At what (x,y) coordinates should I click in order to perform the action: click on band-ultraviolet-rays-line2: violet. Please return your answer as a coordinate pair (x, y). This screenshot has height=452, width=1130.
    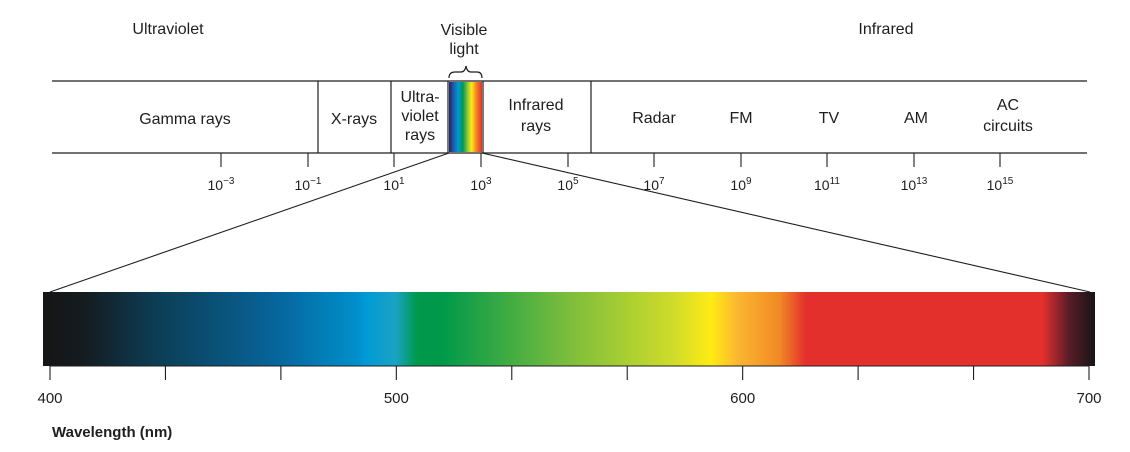
    Looking at the image, I should click on (420, 116).